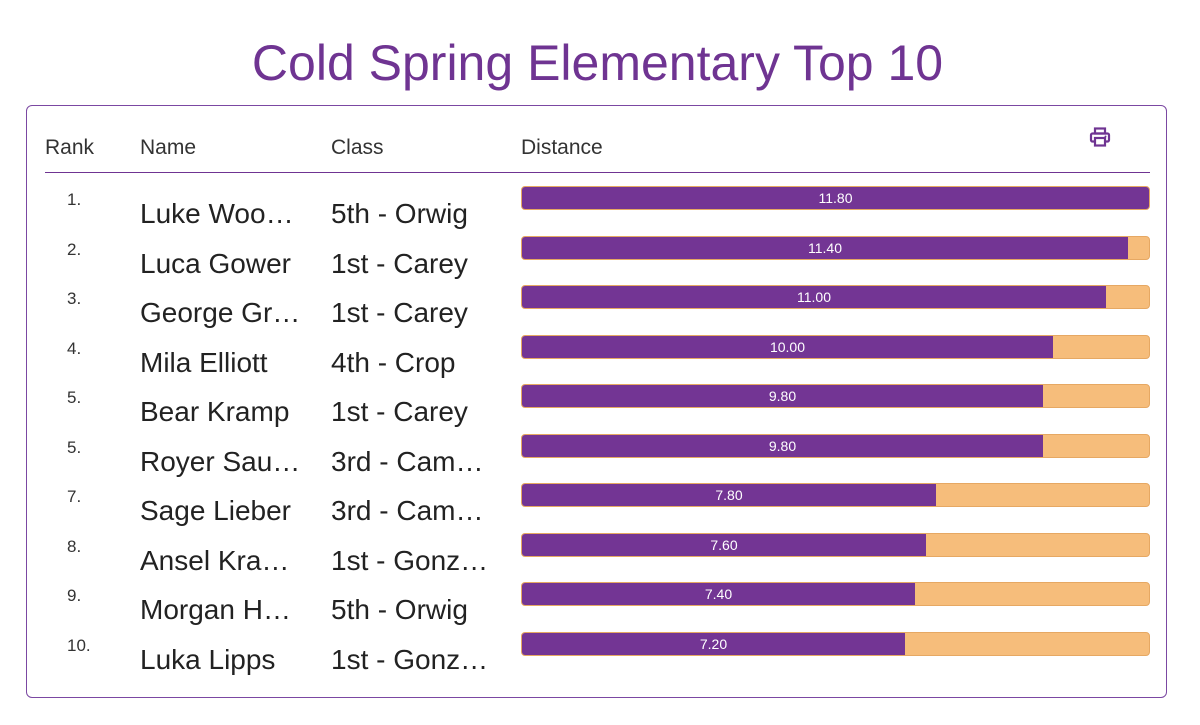  What do you see at coordinates (600, 310) in the screenshot?
I see `table-row: 3. George Gr… 1st - Carey 11.00` at bounding box center [600, 310].